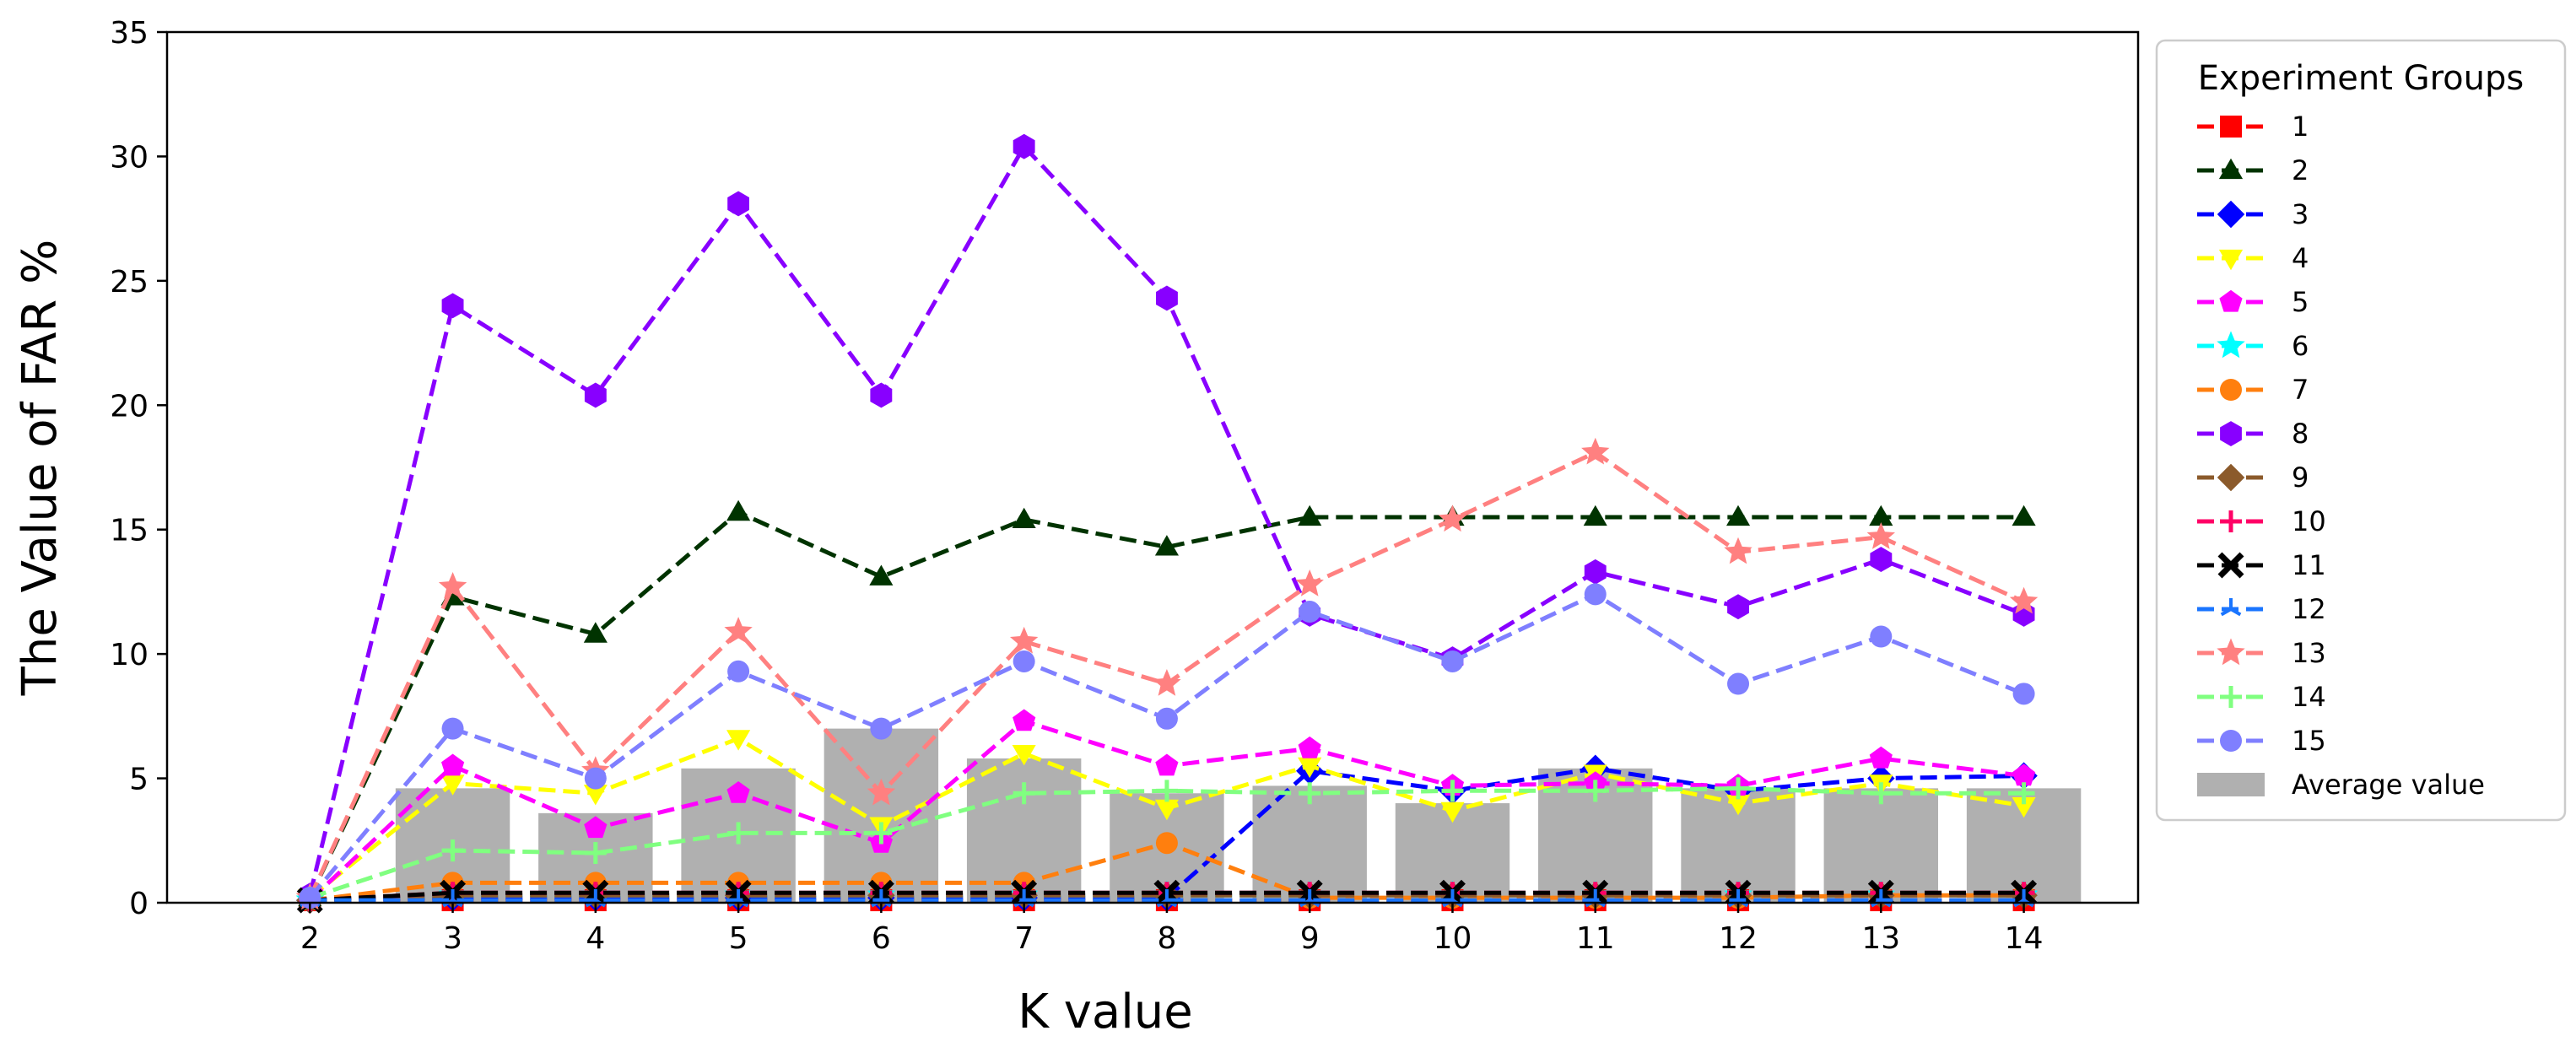  What do you see at coordinates (1452, 661) in the screenshot?
I see `series-15-point-k10` at bounding box center [1452, 661].